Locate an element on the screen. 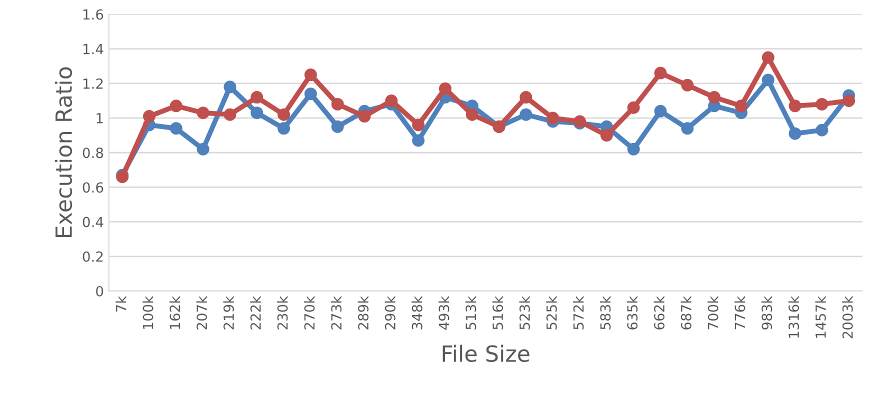  x-tick-label: 635k is located at coordinates (632, 313).